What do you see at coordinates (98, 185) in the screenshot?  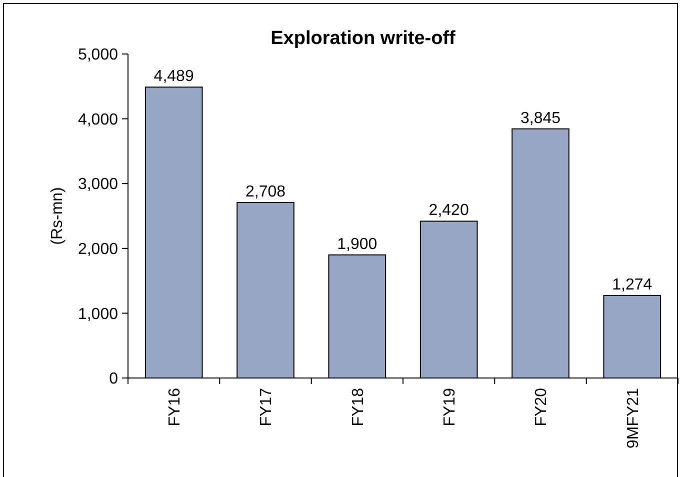 I see `y-tick-label: 3,000` at bounding box center [98, 185].